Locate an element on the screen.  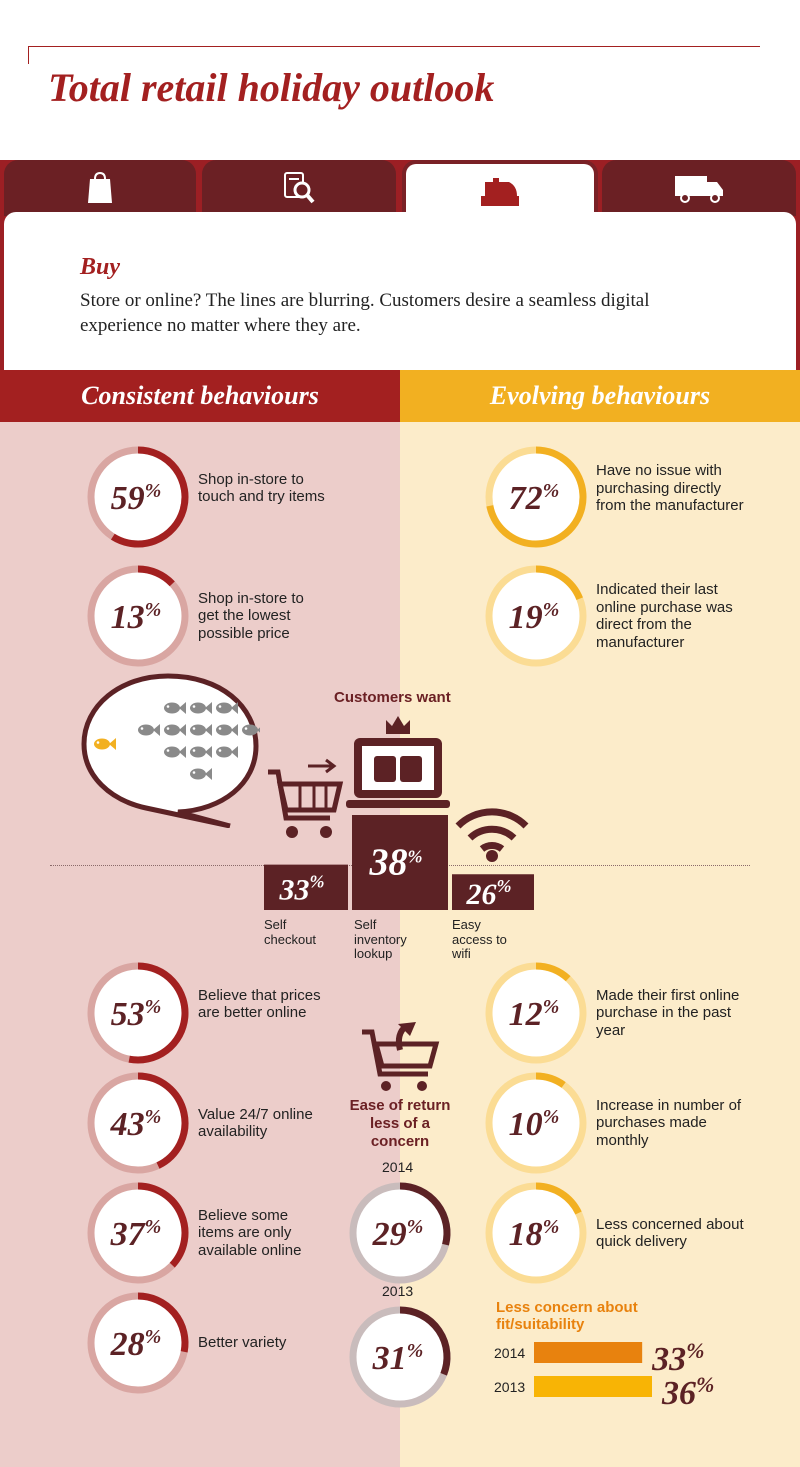
stat-donut: 29% is located at coordinates (400, 1235).